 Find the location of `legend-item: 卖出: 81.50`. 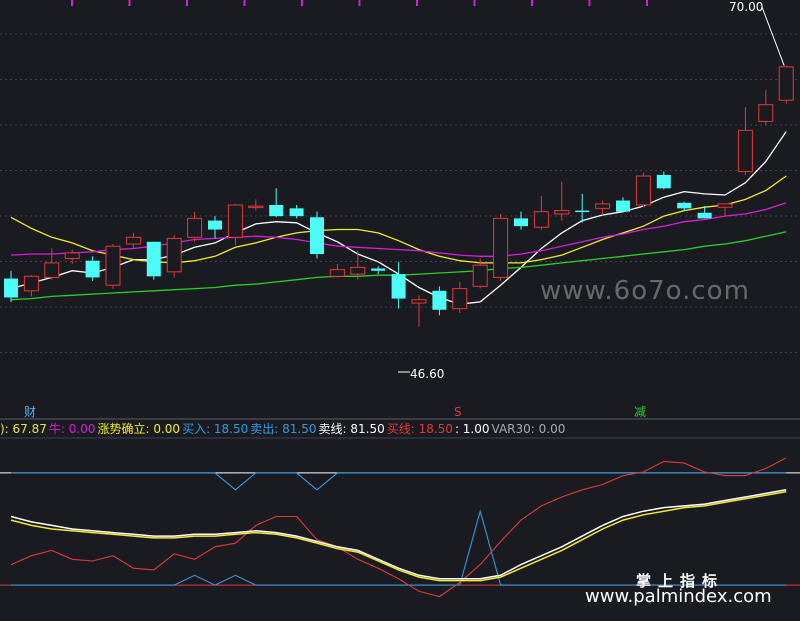

legend-item: 卖出: 81.50 is located at coordinates (283, 429).